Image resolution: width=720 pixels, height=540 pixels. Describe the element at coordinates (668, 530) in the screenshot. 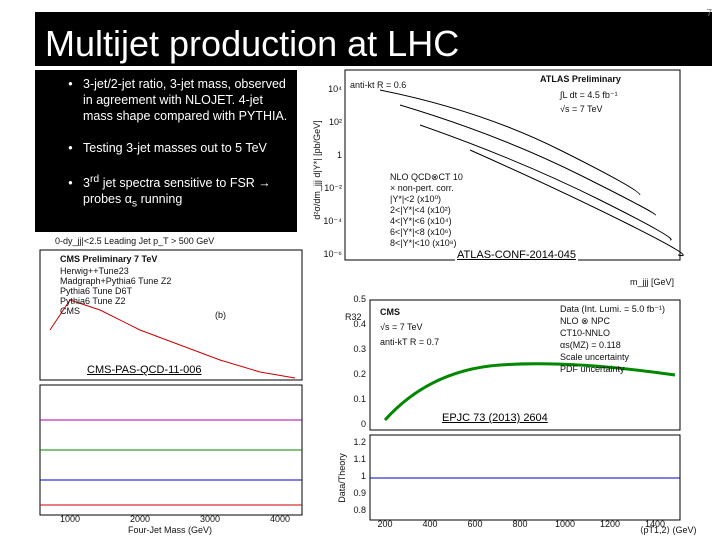

I see `x-axis-label: ⟨pT1,2⟩ (GeV)` at that location.